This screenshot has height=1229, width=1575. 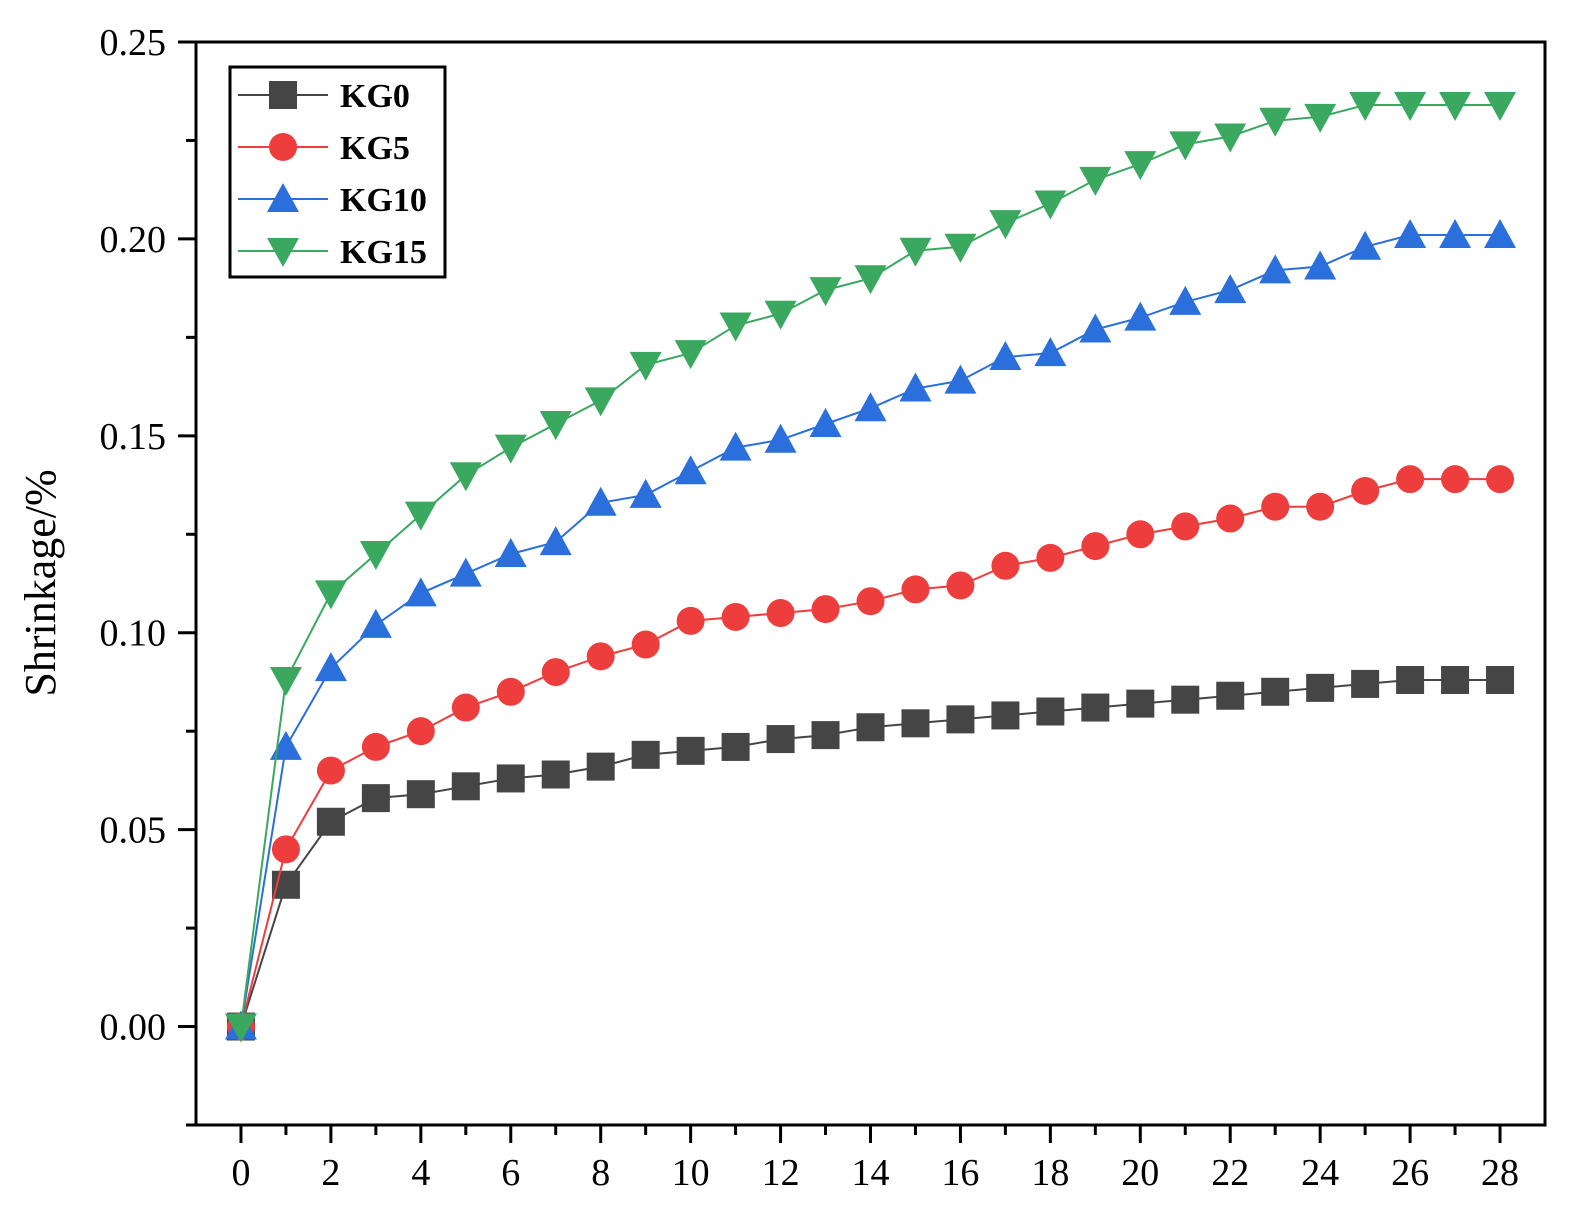 I want to click on x-tick-label: 6, so click(x=510, y=1173).